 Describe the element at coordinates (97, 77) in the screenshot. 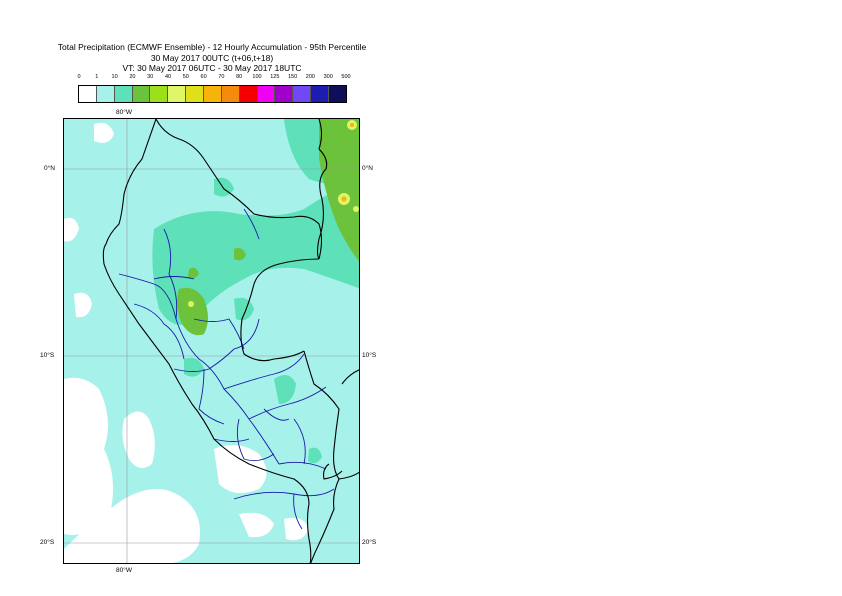

I see `legend-level-label: 1` at that location.